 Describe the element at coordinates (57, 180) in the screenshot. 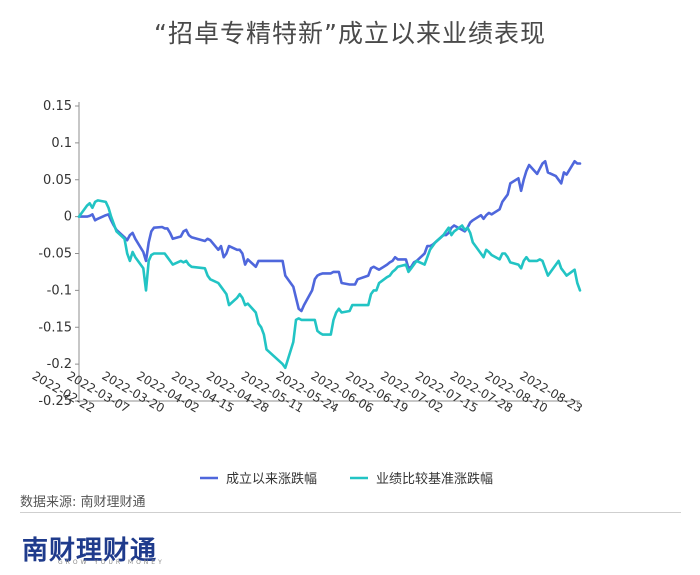

I see `y-tick-label: 0.05` at that location.